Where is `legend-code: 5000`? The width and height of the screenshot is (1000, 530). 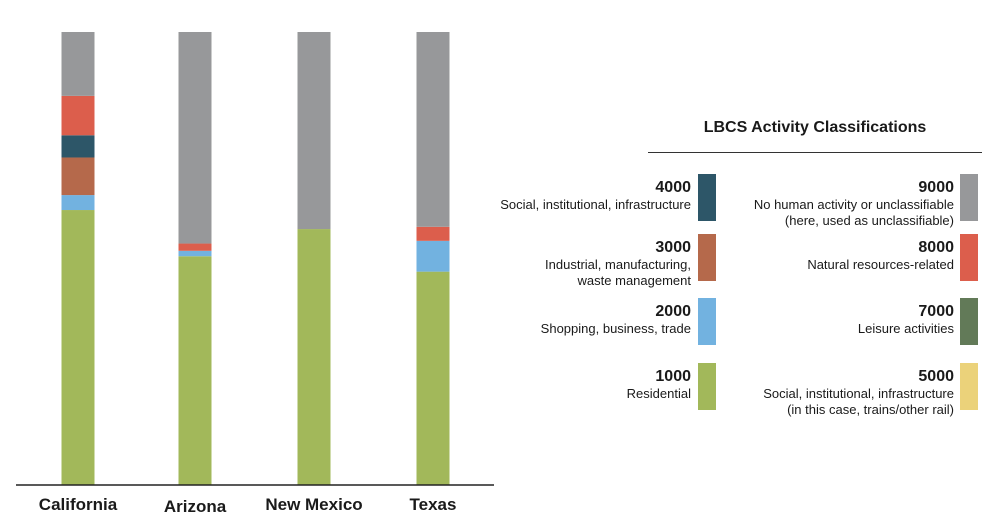 legend-code: 5000 is located at coordinates (936, 376).